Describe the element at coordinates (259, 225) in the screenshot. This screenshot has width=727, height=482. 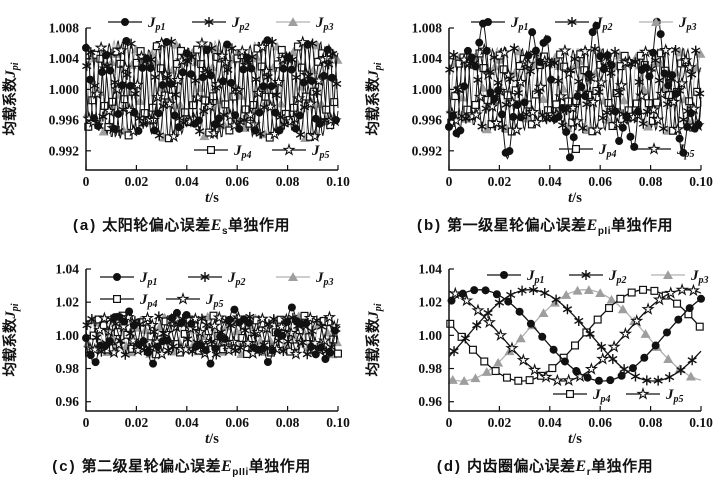
I see `caption-a-suffix: 单独作用` at that location.